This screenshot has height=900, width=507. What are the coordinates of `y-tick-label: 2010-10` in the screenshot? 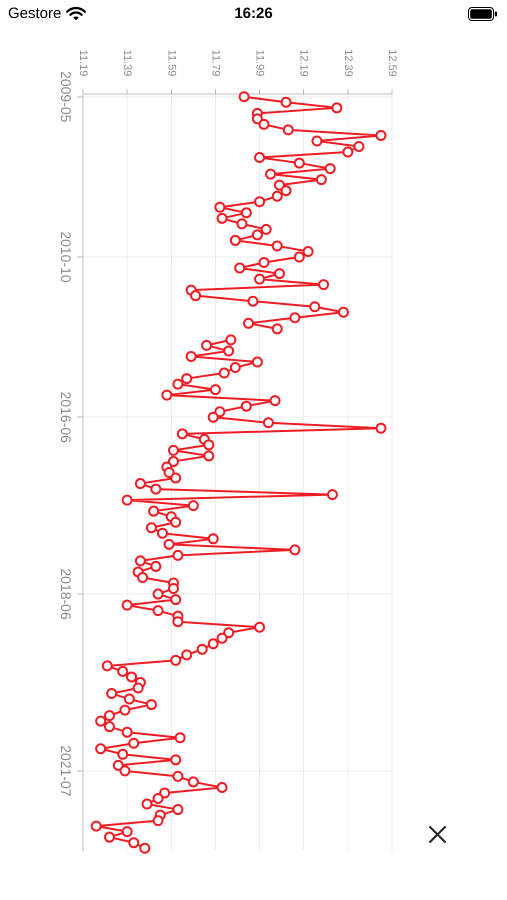 It's located at (66, 257).